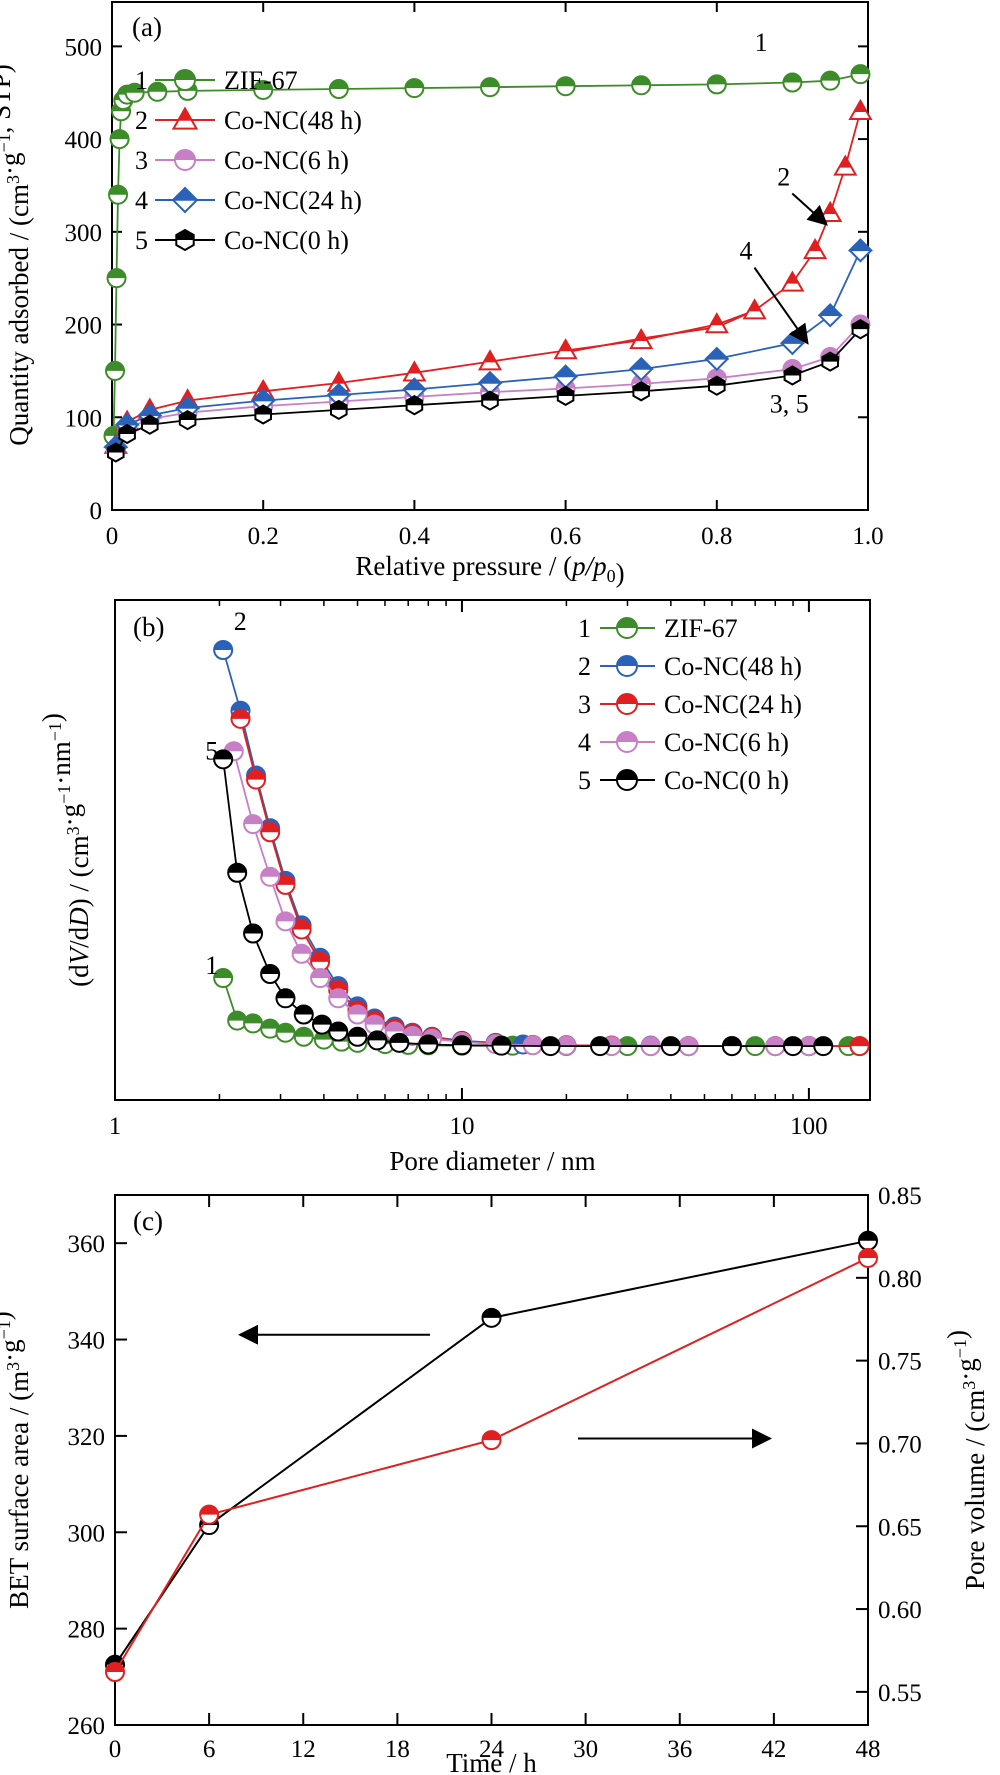 Image resolution: width=1000 pixels, height=1775 pixels. What do you see at coordinates (900, 1527) in the screenshot?
I see `y-right-tick-label: 0.65` at bounding box center [900, 1527].